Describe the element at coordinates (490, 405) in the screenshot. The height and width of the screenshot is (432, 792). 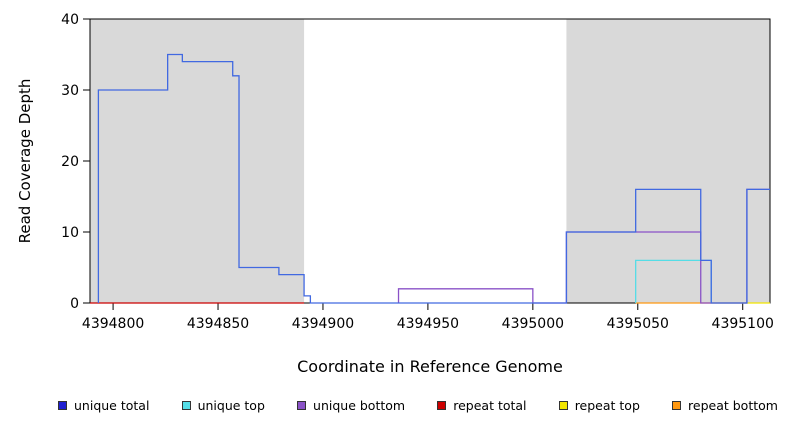
I see `legend-label: repeat total` at that location.